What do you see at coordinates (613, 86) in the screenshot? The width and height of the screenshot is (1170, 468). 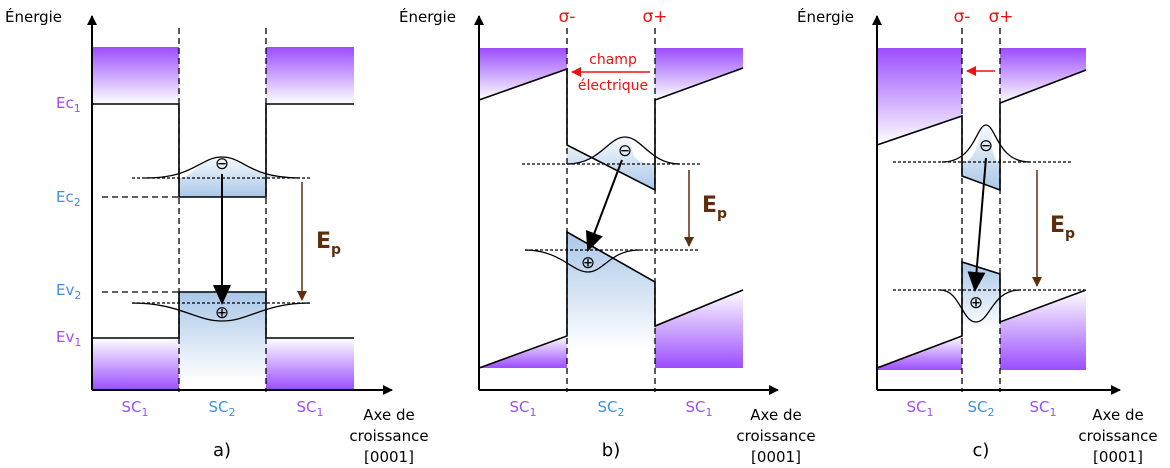 I see `field-label-line2: électrique` at bounding box center [613, 86].